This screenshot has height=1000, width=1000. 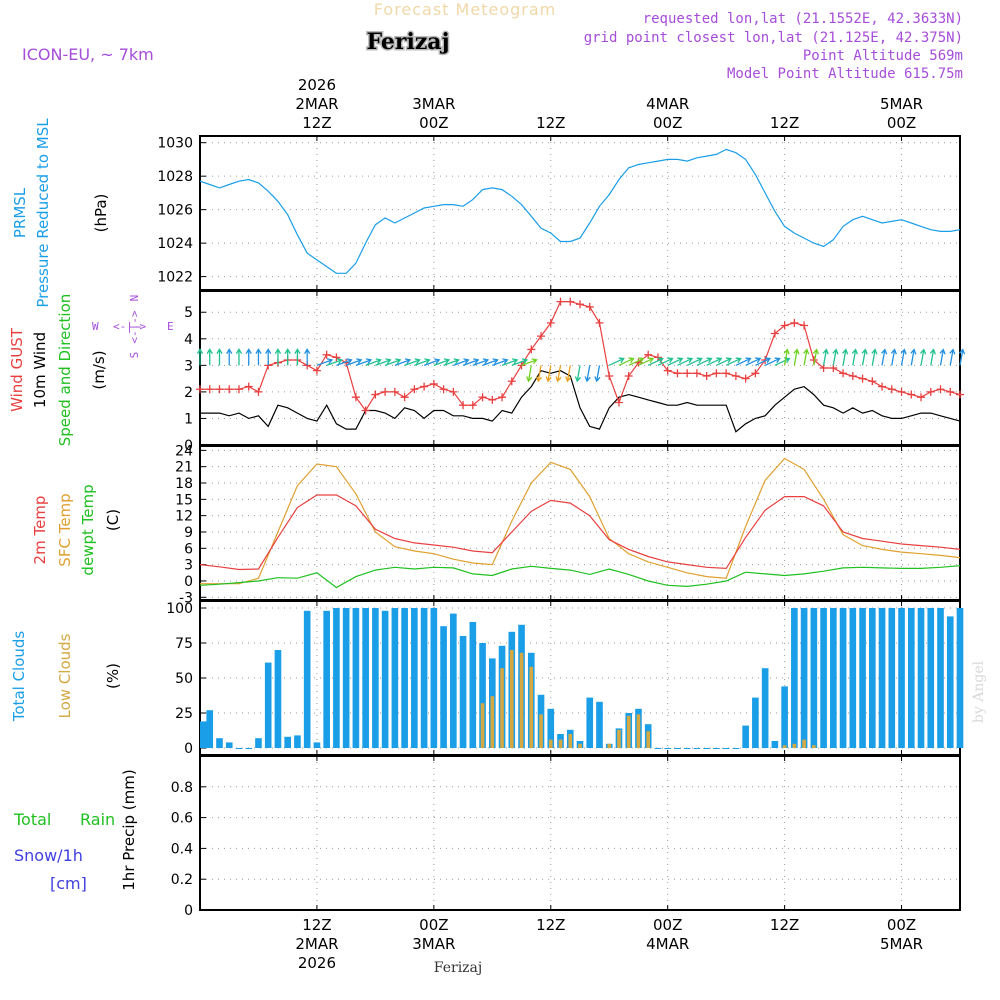 I want to click on y-tick-label: 100, so click(x=179, y=609).